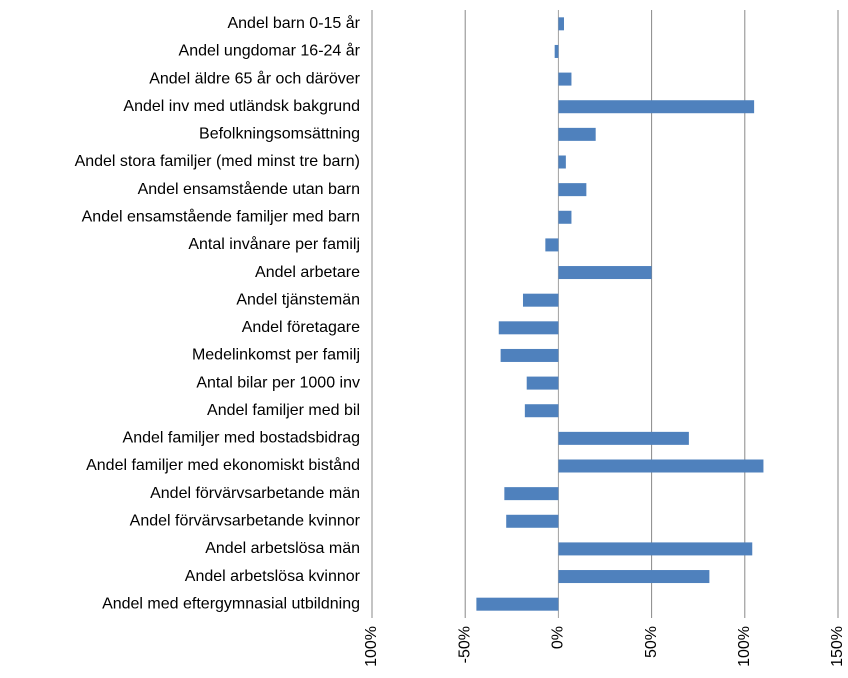  I want to click on x-tick-label: 150%, so click(837, 646).